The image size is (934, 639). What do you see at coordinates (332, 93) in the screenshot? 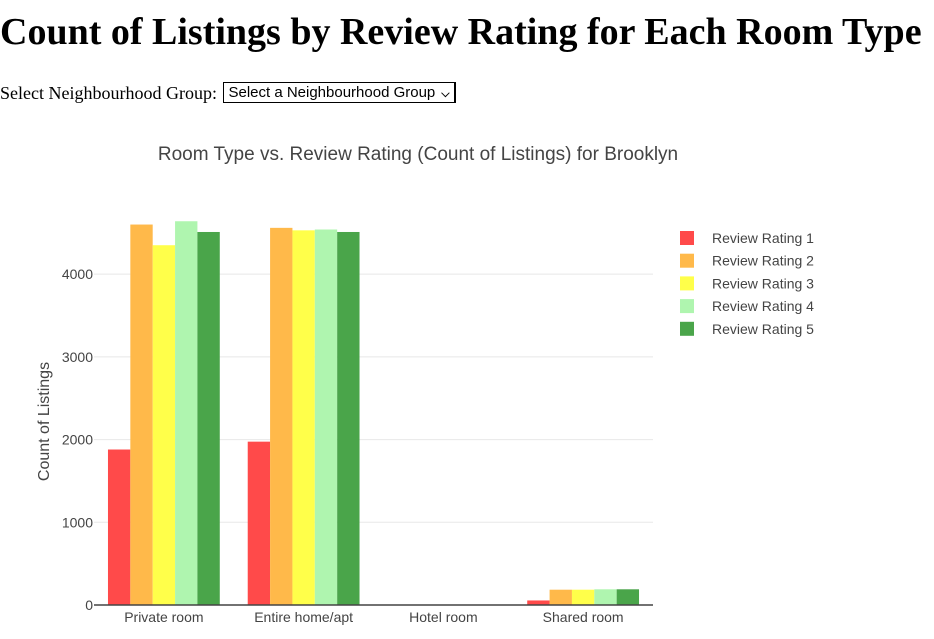
I see `select-value: Select a Neighbourhood Group` at bounding box center [332, 93].